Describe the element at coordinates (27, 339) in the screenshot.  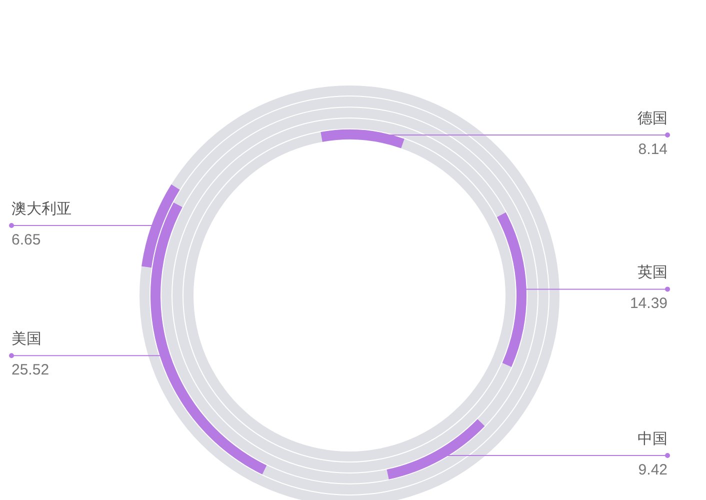
I see `category-label: 美国` at that location.